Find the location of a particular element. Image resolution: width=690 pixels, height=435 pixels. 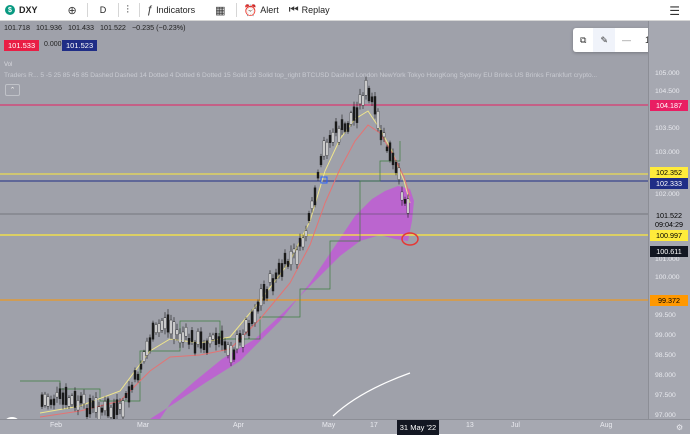

time-label: Mar is located at coordinates (143, 425).